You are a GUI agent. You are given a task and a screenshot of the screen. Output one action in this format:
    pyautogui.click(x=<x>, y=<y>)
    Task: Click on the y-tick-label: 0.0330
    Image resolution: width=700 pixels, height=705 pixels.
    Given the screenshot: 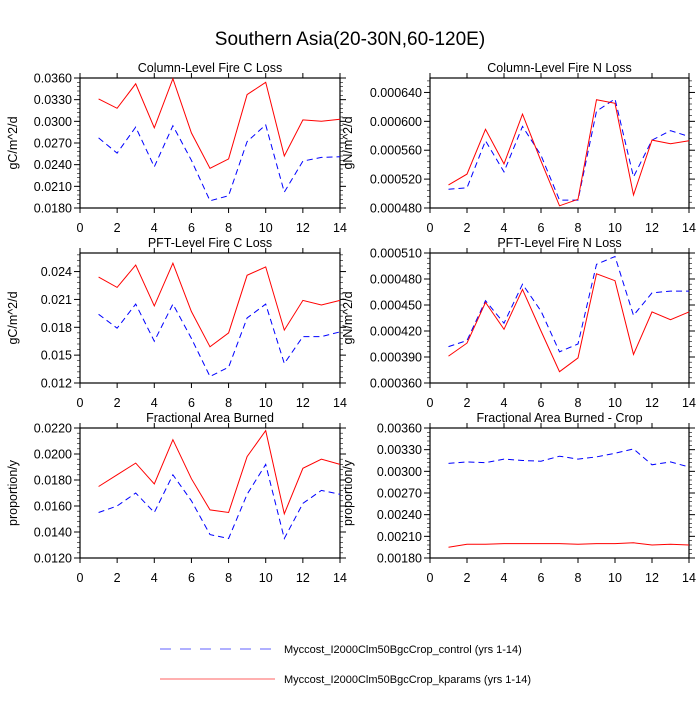 What is the action you would take?
    pyautogui.click(x=53, y=100)
    